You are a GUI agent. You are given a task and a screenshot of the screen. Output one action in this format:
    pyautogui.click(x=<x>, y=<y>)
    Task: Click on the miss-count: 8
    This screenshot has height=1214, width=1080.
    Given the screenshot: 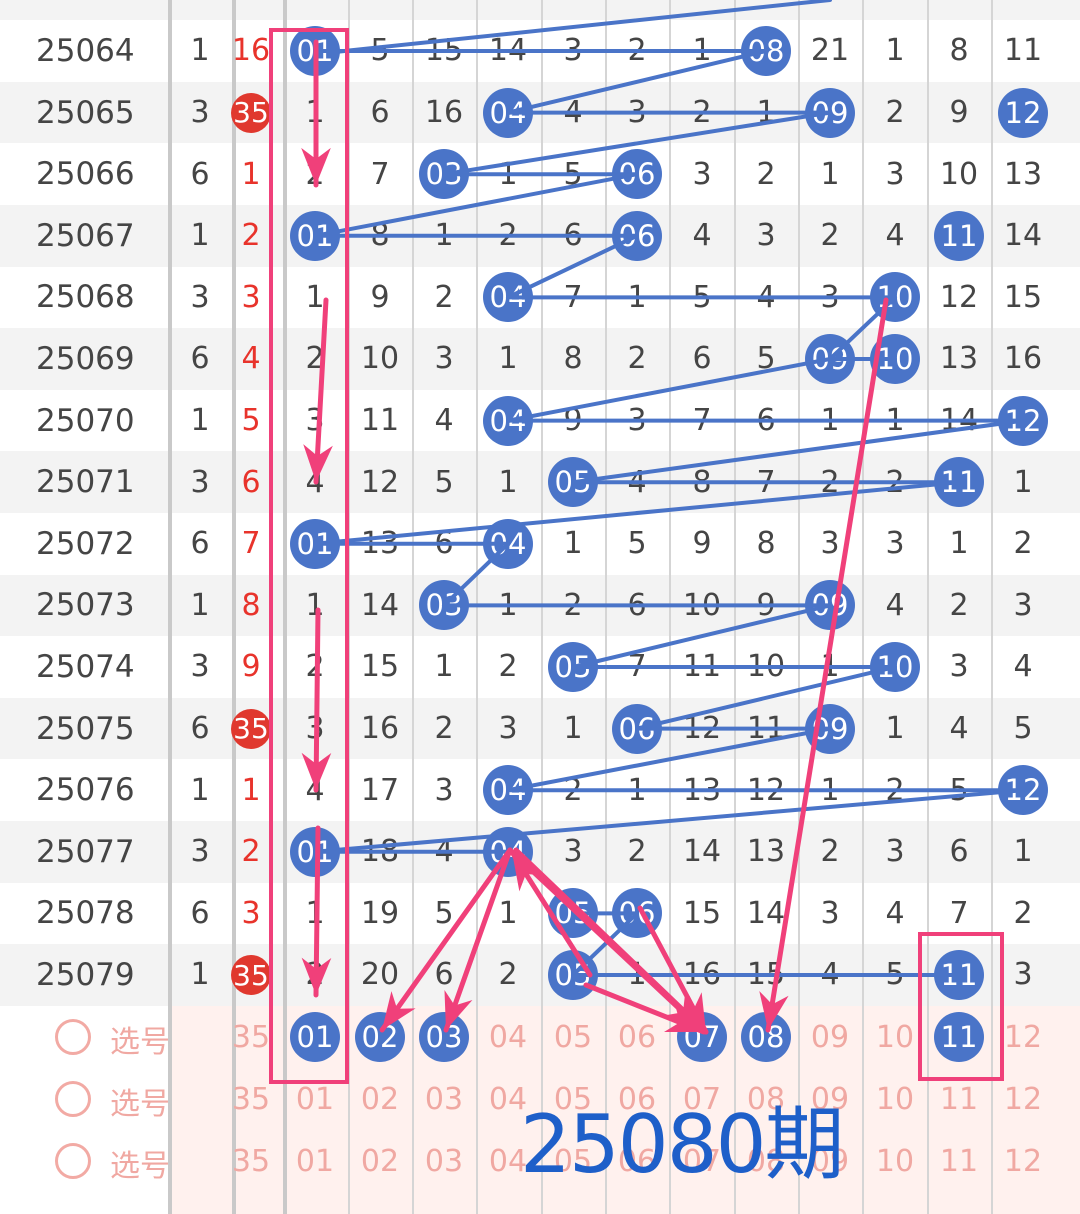 What is the action you would take?
    pyautogui.click(x=573, y=359)
    